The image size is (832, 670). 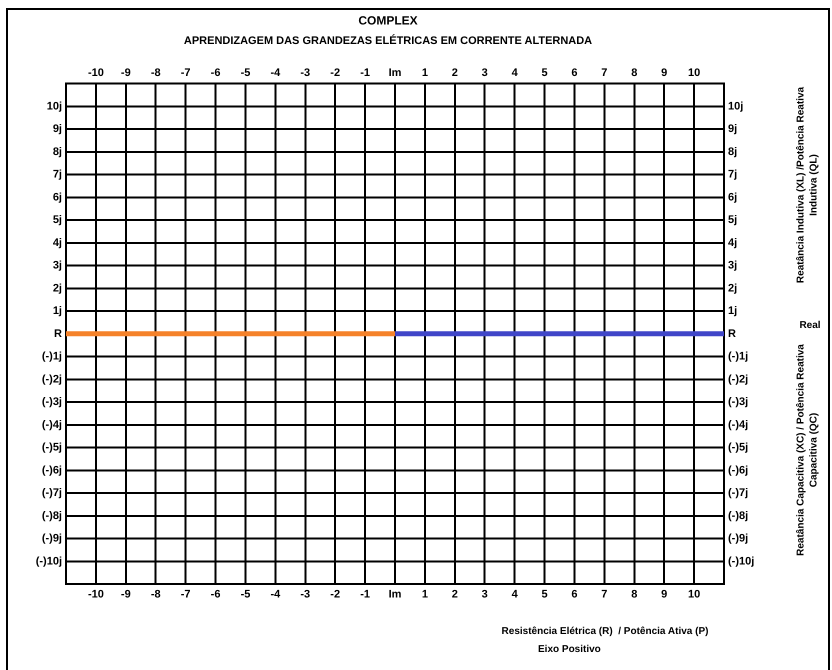 What do you see at coordinates (736, 106) in the screenshot?
I see `y2-tick-label: 10j` at bounding box center [736, 106].